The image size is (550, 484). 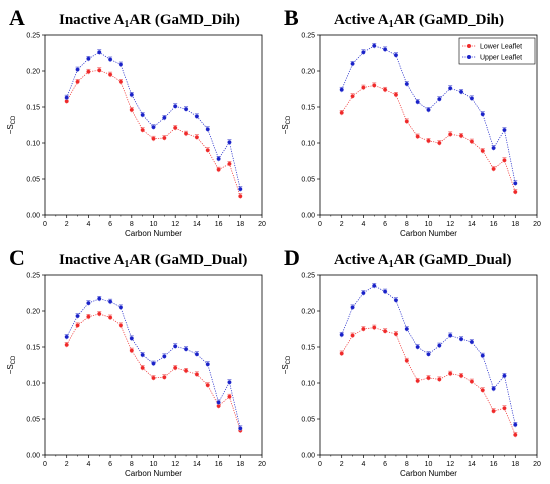 What do you see at coordinates (33, 144) in the screenshot?
I see `y-tick-label: 0.10` at bounding box center [33, 144].